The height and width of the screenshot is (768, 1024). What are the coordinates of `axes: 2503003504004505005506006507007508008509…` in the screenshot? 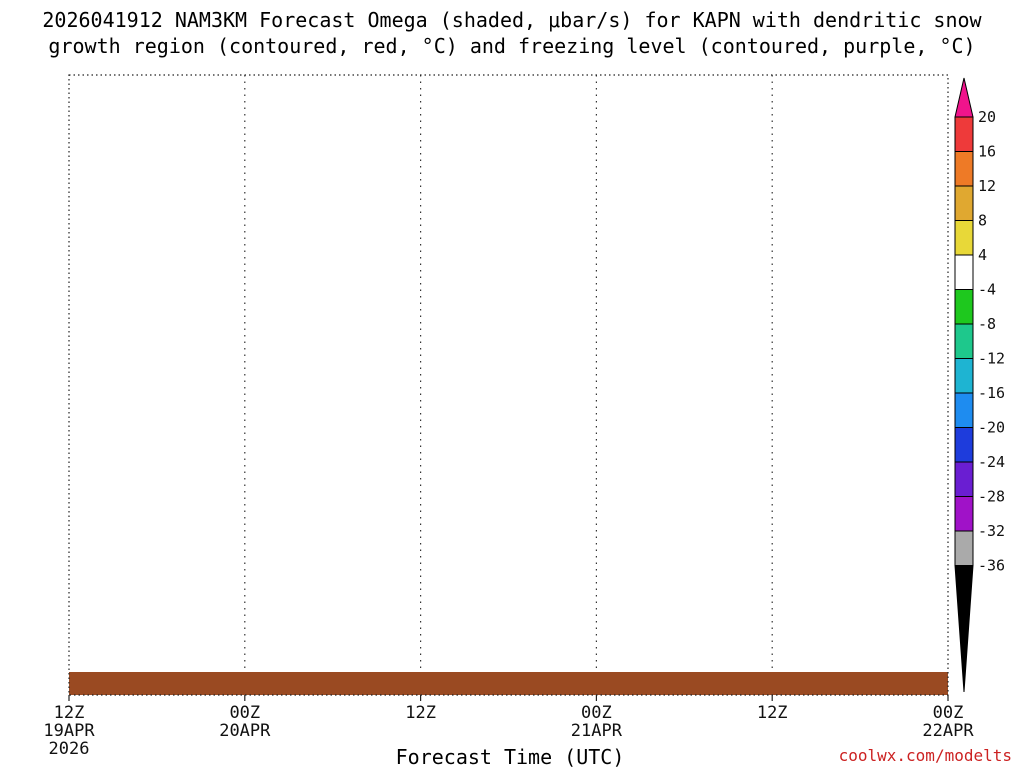 It's located at (508, 727).